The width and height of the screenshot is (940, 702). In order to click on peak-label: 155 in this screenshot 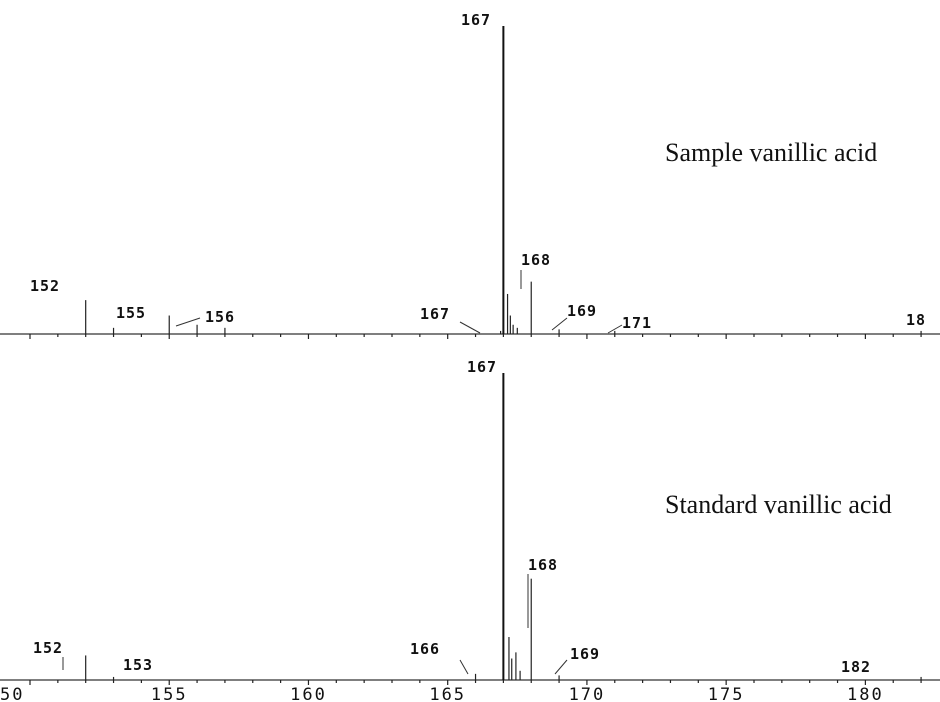, I will do `click(131, 313)`.